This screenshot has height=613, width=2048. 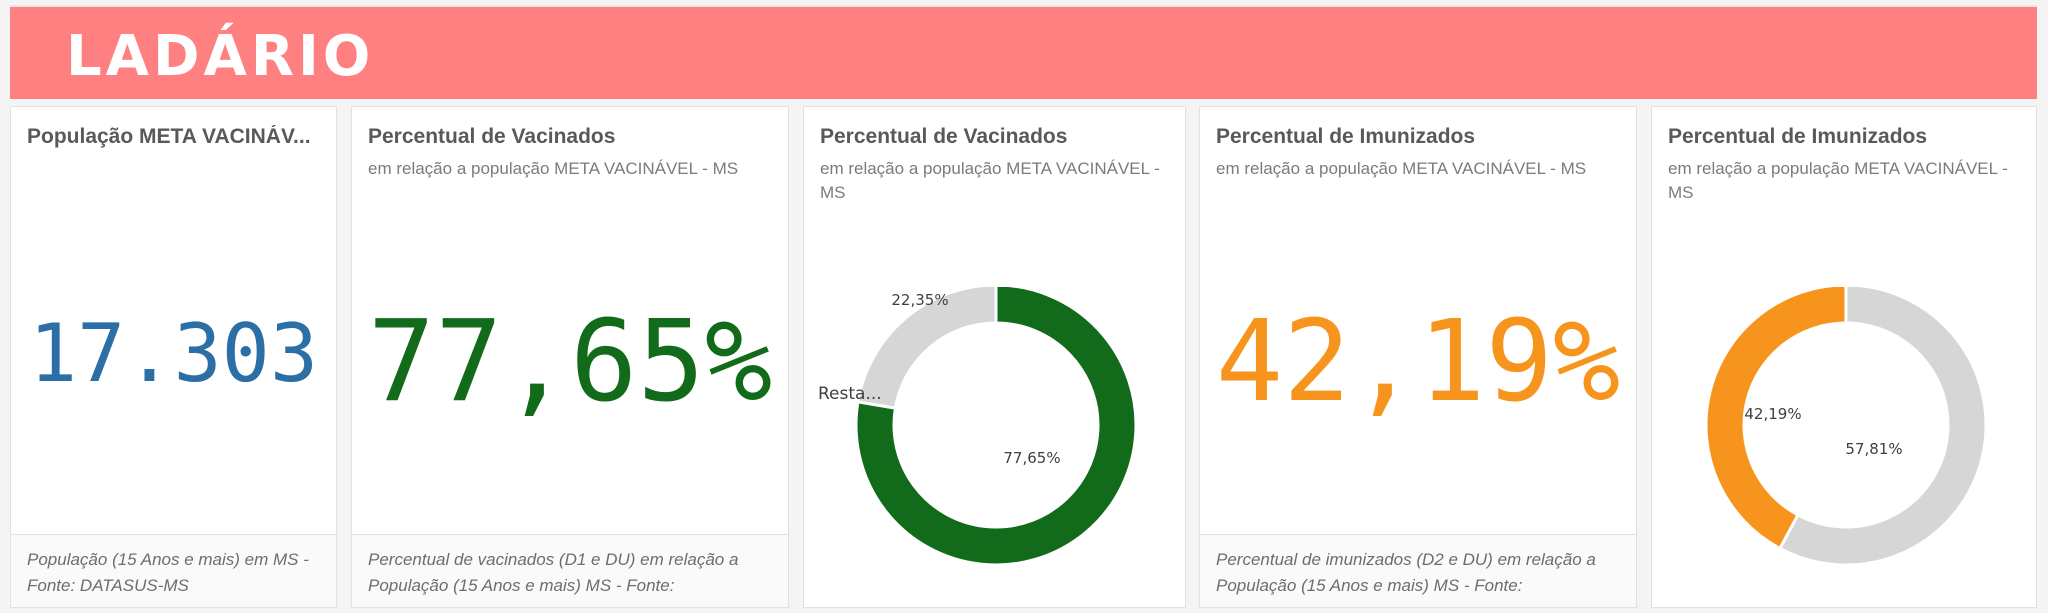 I want to click on kpi-value: 17.303, so click(x=173, y=353).